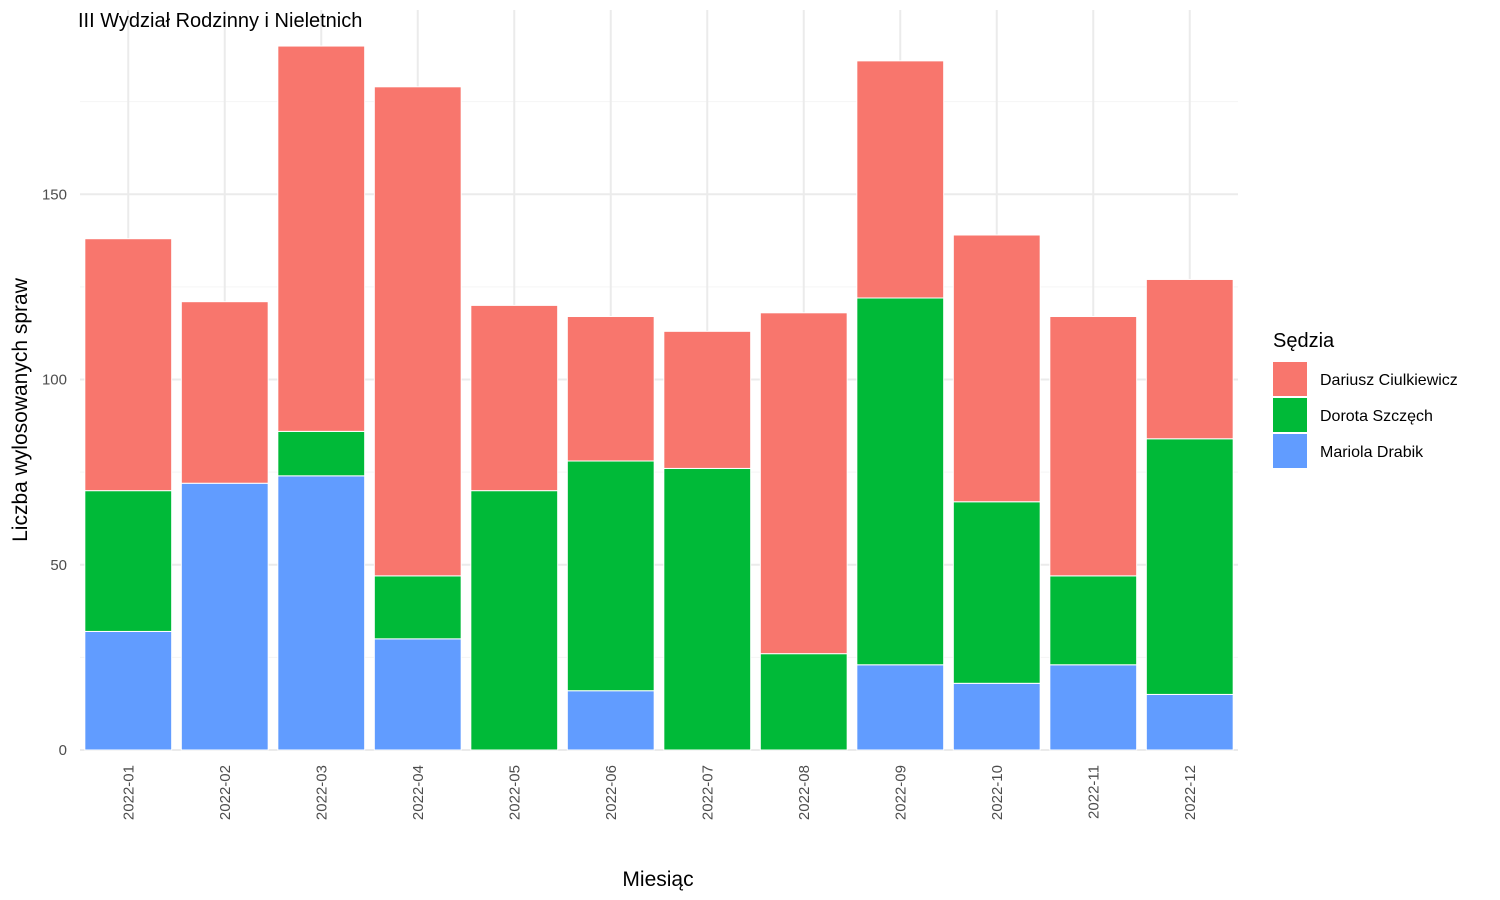 This screenshot has height=900, width=1500. What do you see at coordinates (1093, 792) in the screenshot?
I see `x-tick-label: 2022-11` at bounding box center [1093, 792].